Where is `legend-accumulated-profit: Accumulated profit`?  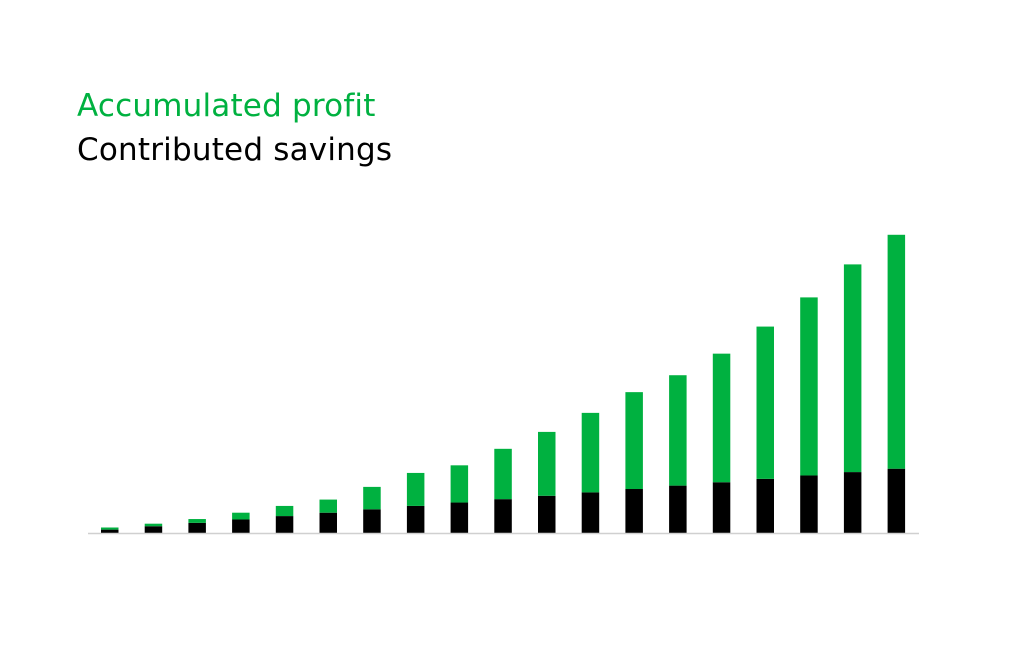
legend-accumulated-profit: Accumulated profit is located at coordinates (226, 106).